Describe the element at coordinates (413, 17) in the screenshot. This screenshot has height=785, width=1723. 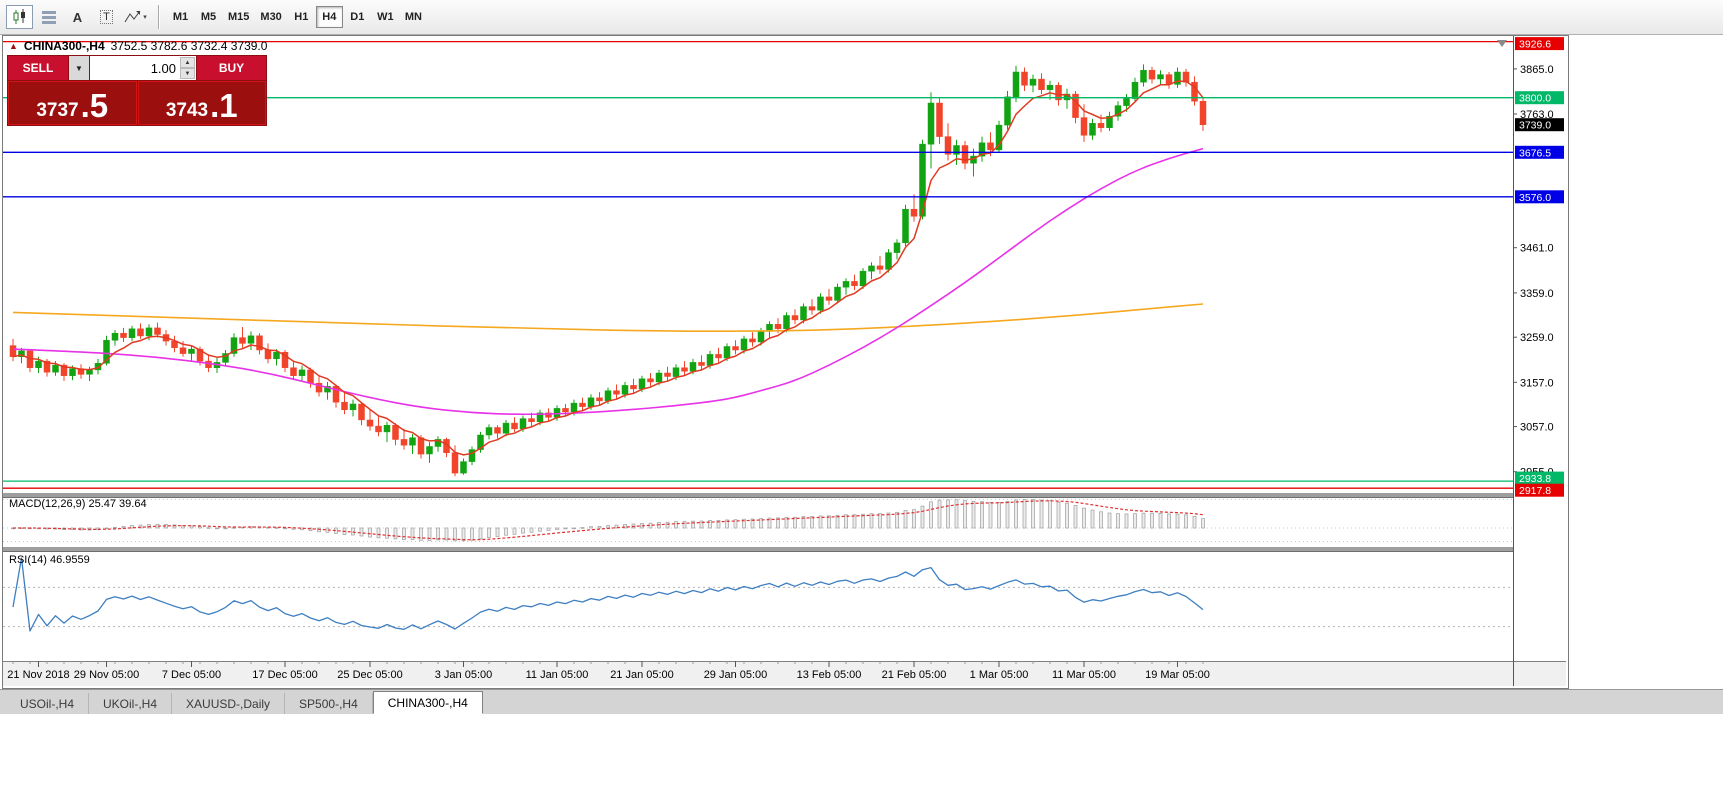
I see `timeframe-MN: MN` at that location.